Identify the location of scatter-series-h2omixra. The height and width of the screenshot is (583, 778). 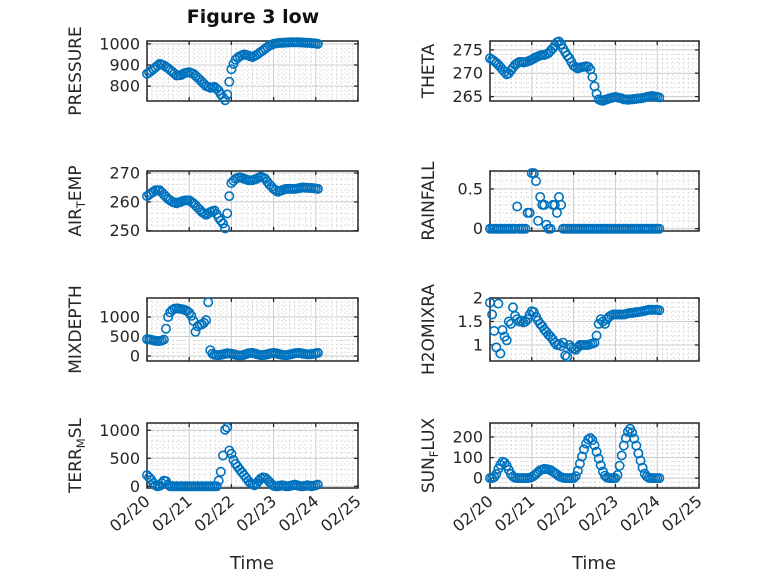
(574, 329).